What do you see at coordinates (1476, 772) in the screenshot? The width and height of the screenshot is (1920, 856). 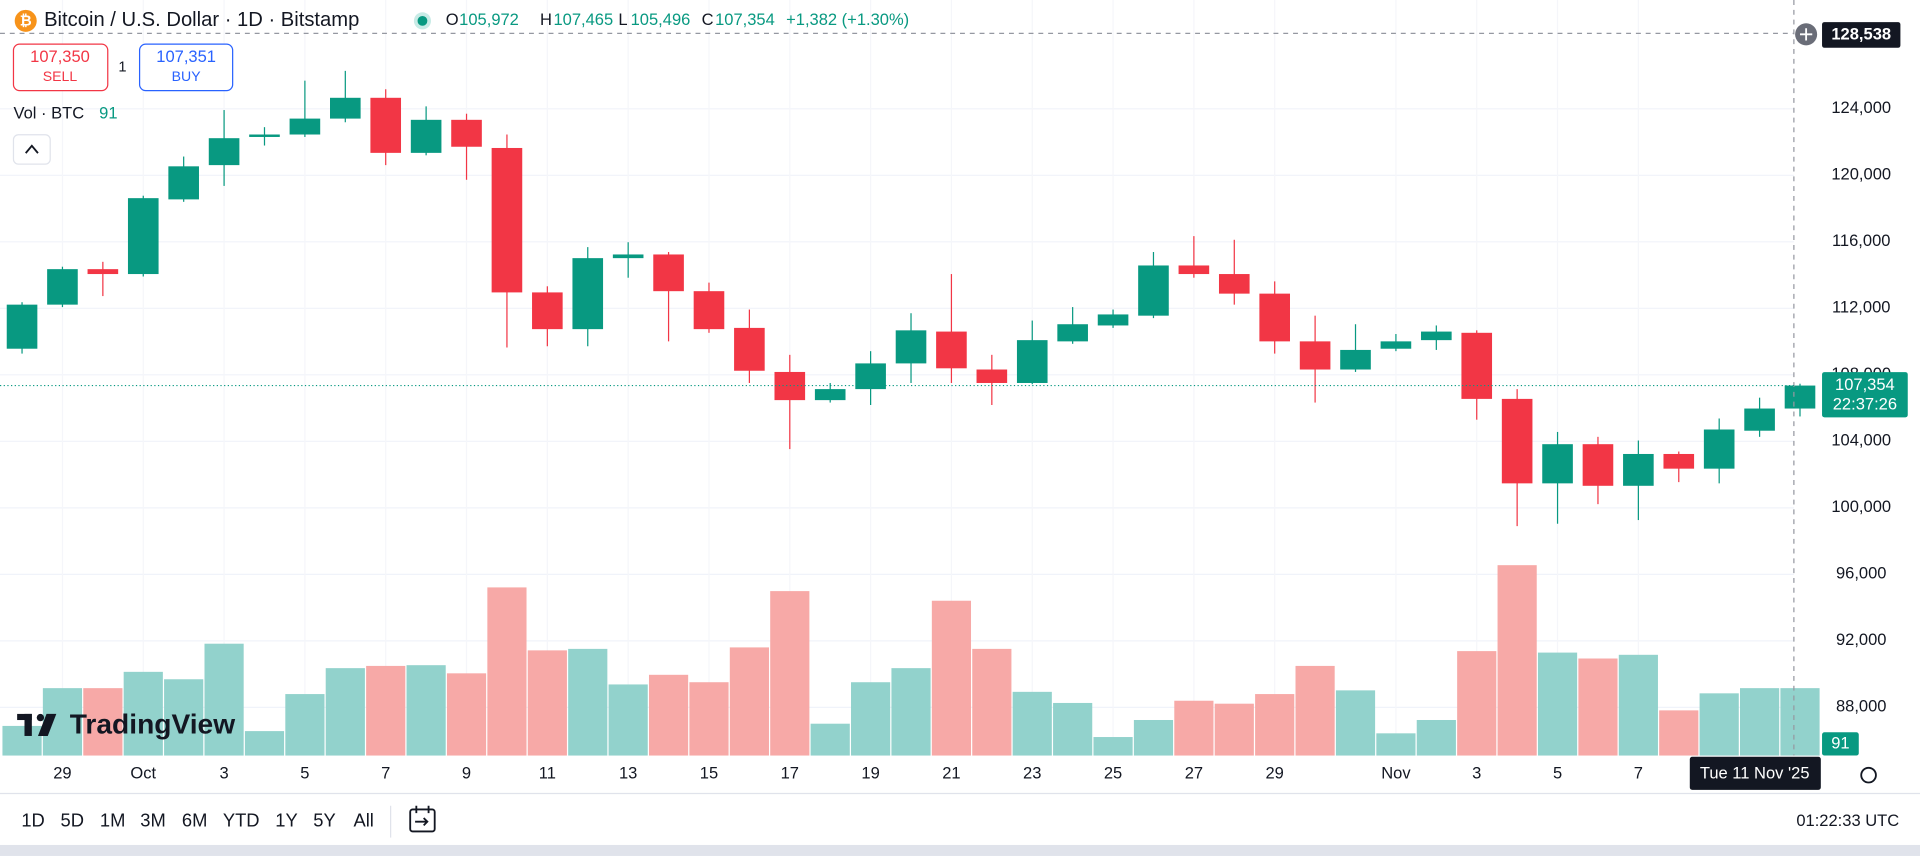 I see `x-tick-label: 3` at bounding box center [1476, 772].